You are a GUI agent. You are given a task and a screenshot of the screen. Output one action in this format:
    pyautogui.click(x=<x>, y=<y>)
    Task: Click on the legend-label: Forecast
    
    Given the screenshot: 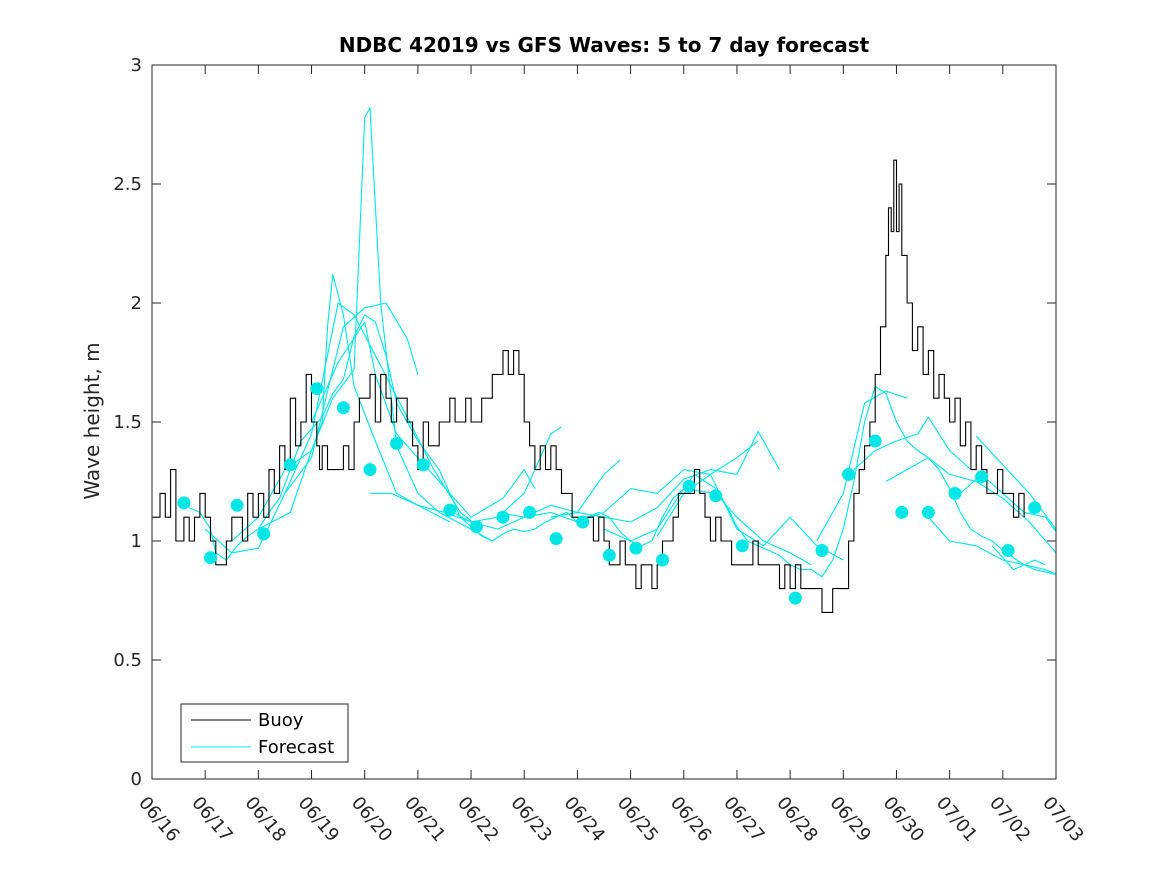 What is the action you would take?
    pyautogui.click(x=296, y=747)
    